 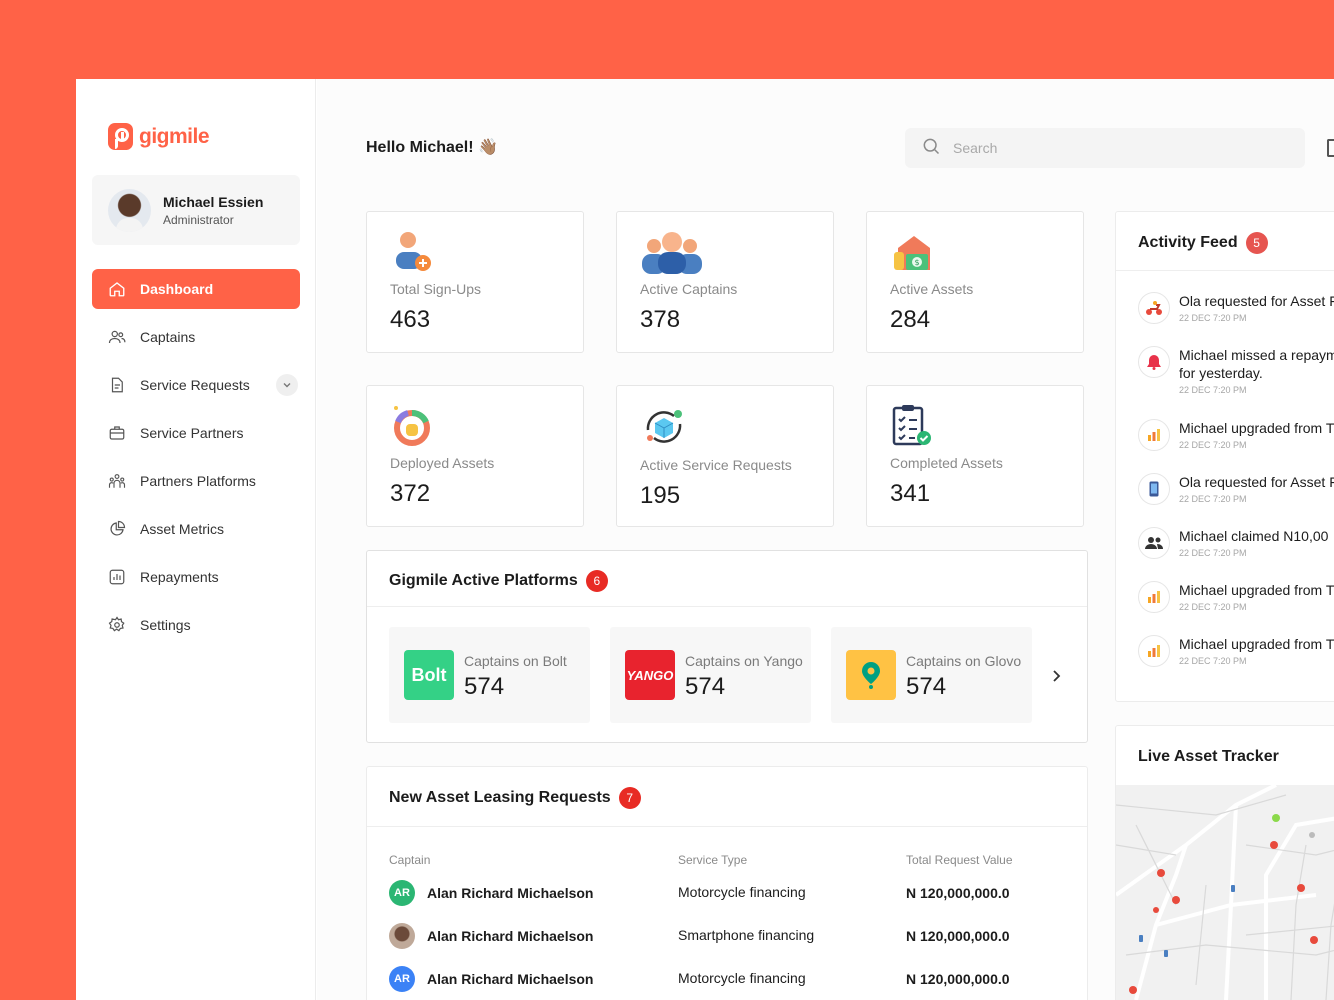 I want to click on stat-label: Active Service Requests, so click(x=716, y=465).